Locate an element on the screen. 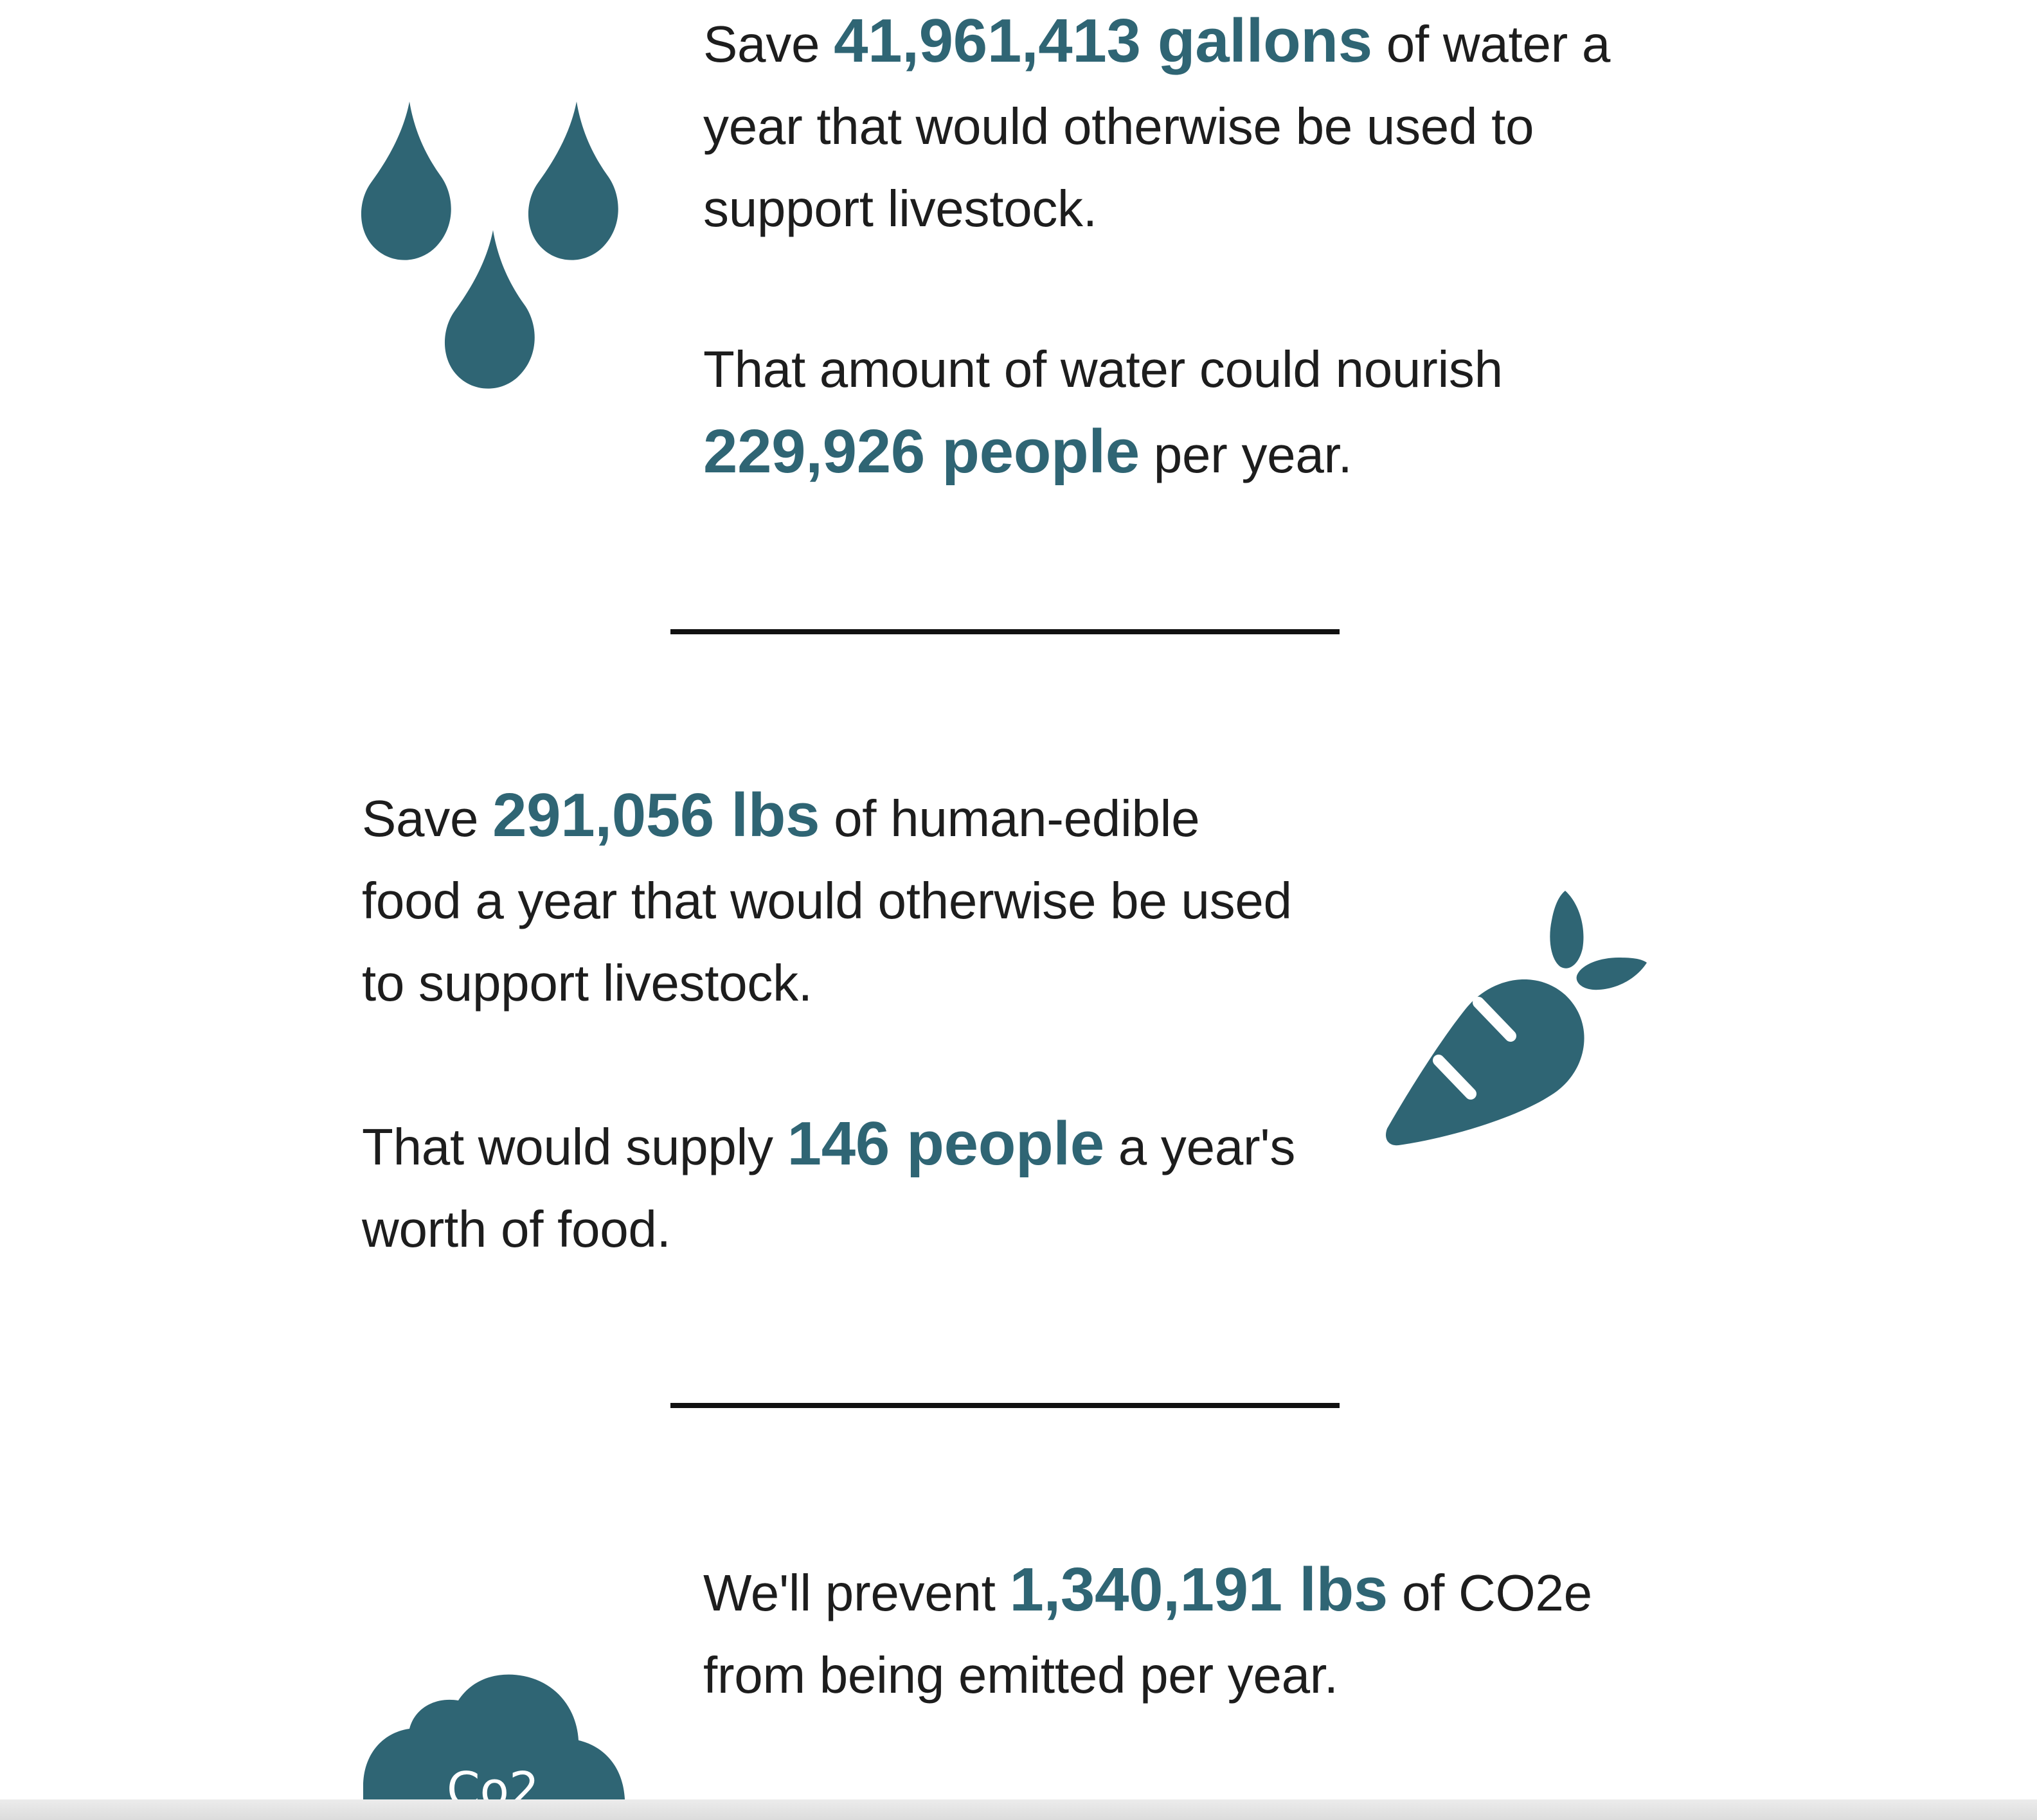 Image resolution: width=2037 pixels, height=1820 pixels. food-lbs-value: 291,056 lbs is located at coordinates (656, 815).